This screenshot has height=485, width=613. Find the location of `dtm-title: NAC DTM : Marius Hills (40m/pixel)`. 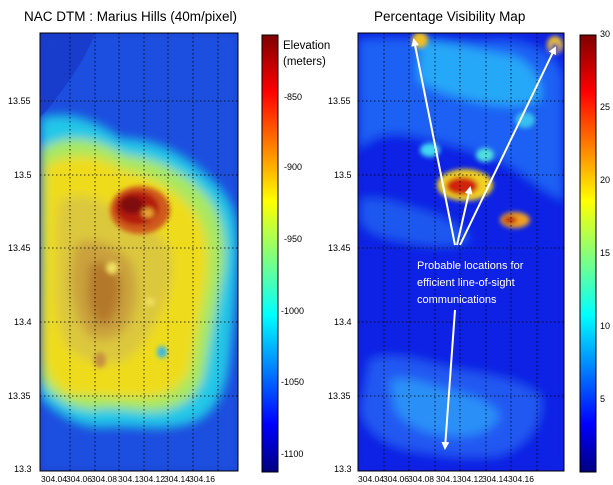

dtm-title: NAC DTM : Marius Hills (40m/pixel) is located at coordinates (131, 16).